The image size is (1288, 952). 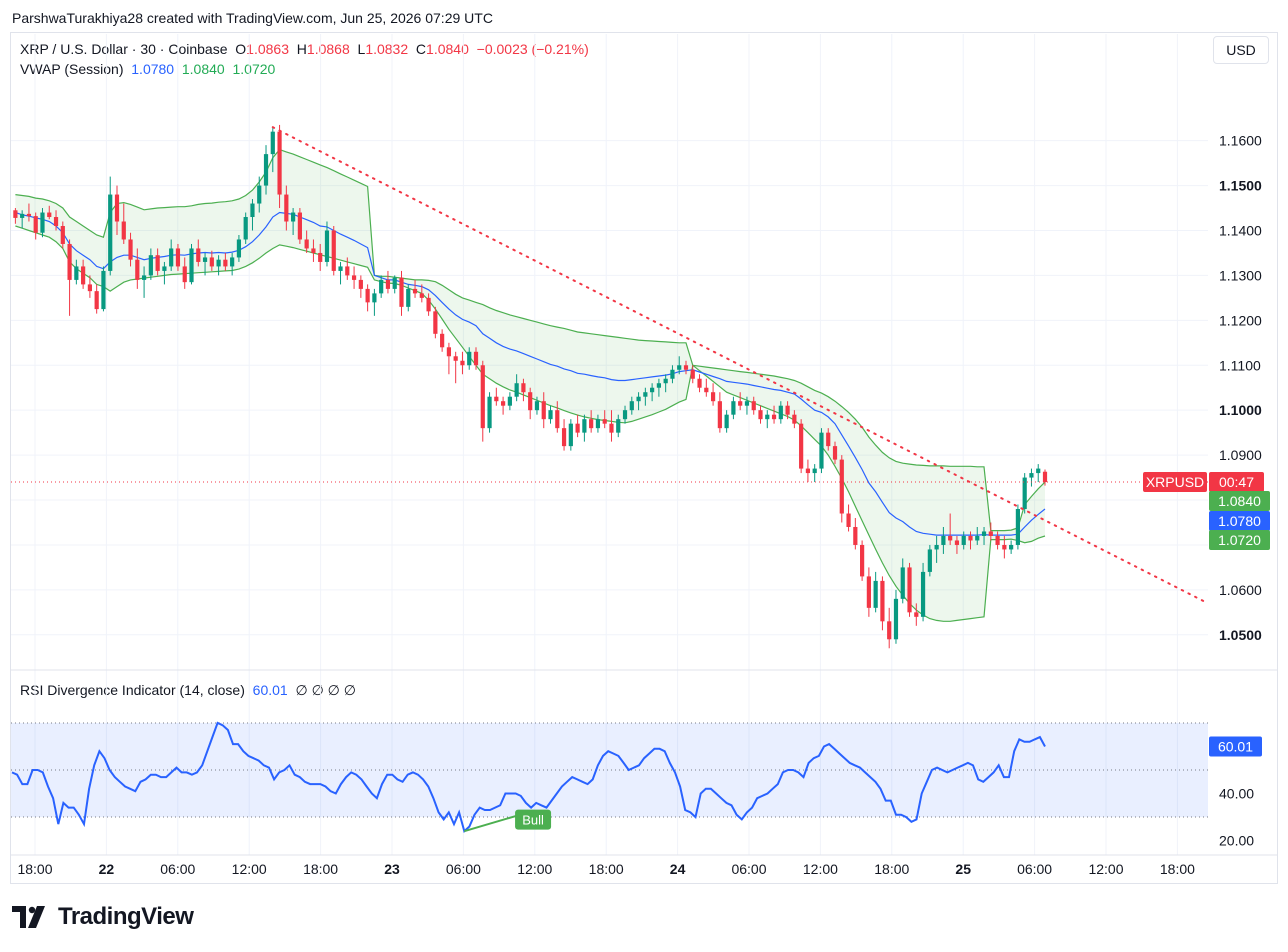 What do you see at coordinates (387, 49) in the screenshot?
I see `low-value: 1.0832` at bounding box center [387, 49].